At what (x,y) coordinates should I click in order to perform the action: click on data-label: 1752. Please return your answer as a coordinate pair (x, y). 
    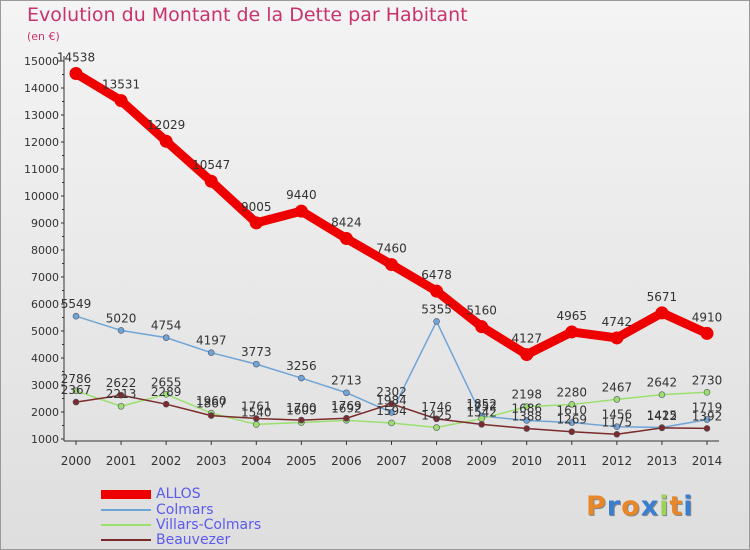
    Looking at the image, I should click on (481, 407).